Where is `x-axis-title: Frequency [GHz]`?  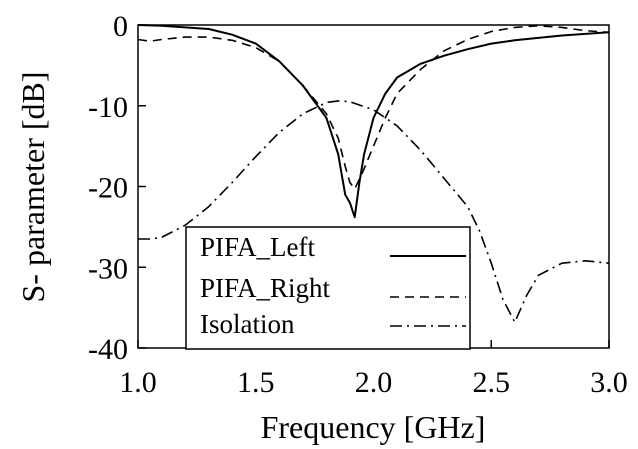
x-axis-title: Frequency [GHz] is located at coordinates (373, 427).